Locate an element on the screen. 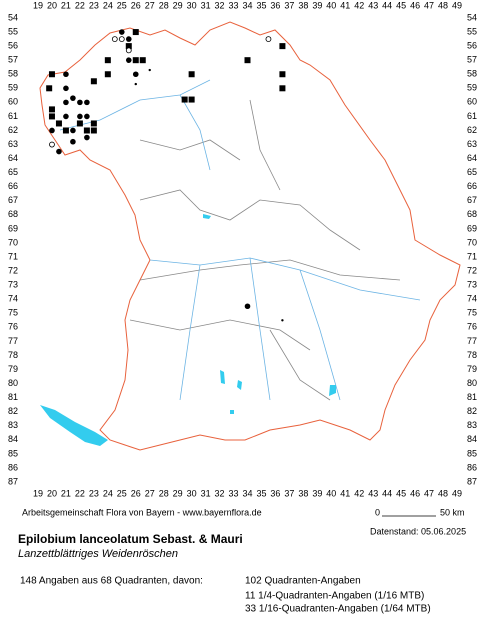 The height and width of the screenshot is (625, 500). column-label: 34 is located at coordinates (247, 493).